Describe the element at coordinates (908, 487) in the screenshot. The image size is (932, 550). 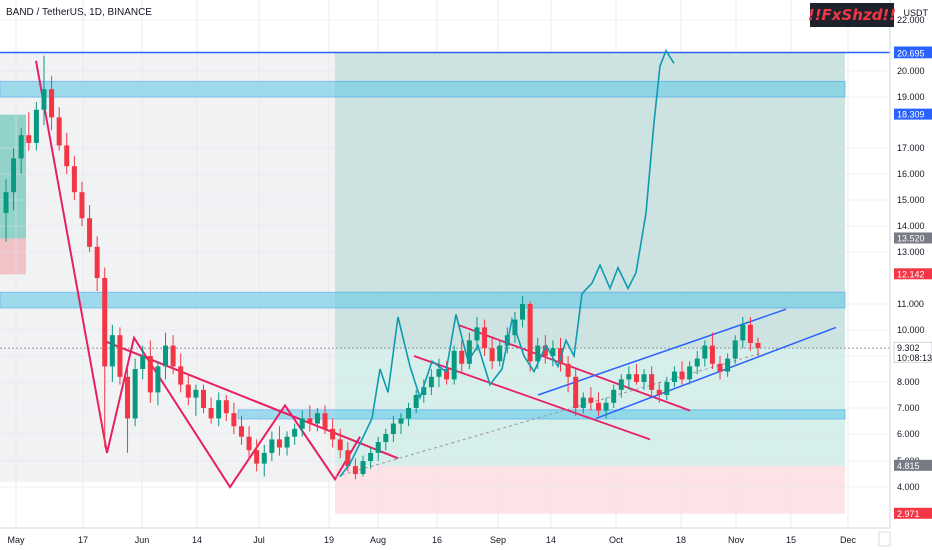
I see `y-tick-0: 4.000` at that location.